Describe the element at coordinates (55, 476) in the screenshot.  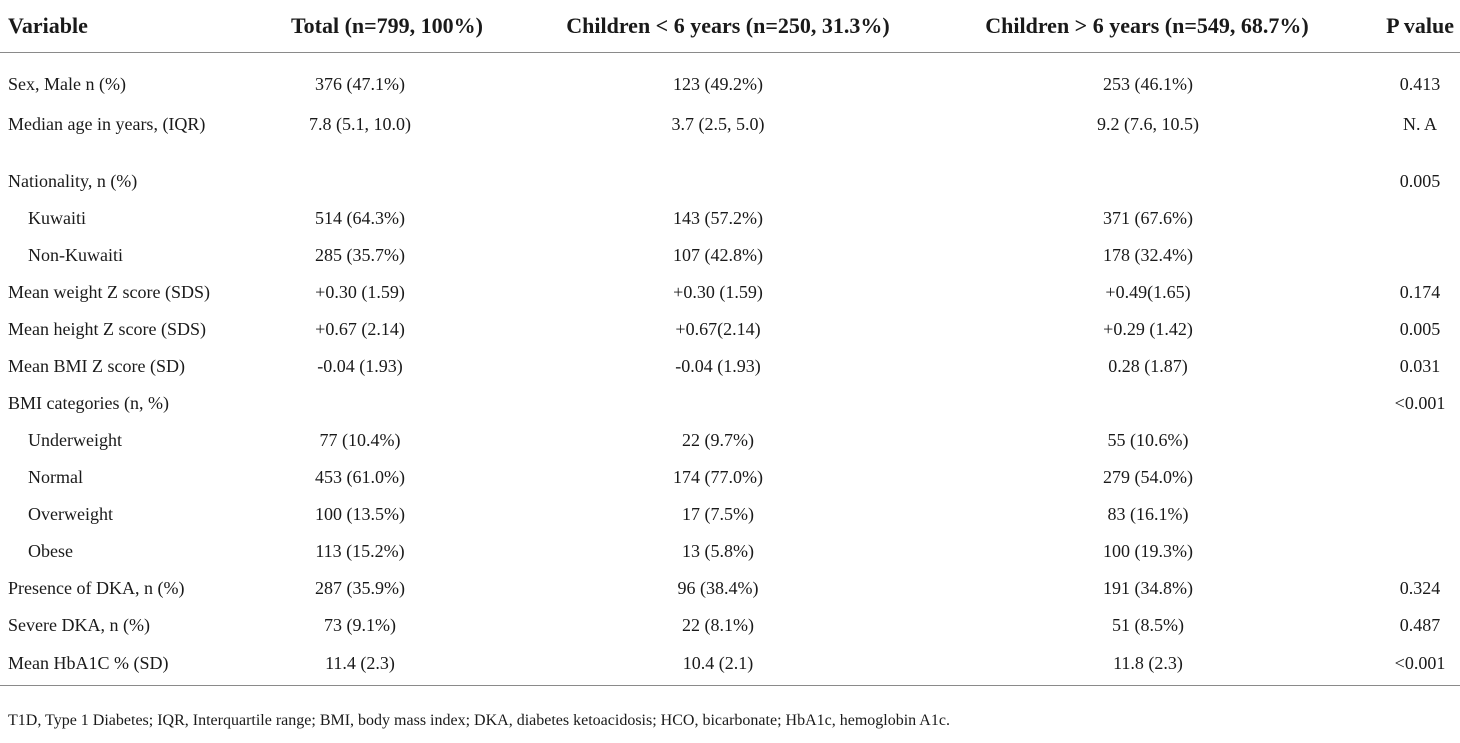
I see `cell-variable: Normal` at that location.